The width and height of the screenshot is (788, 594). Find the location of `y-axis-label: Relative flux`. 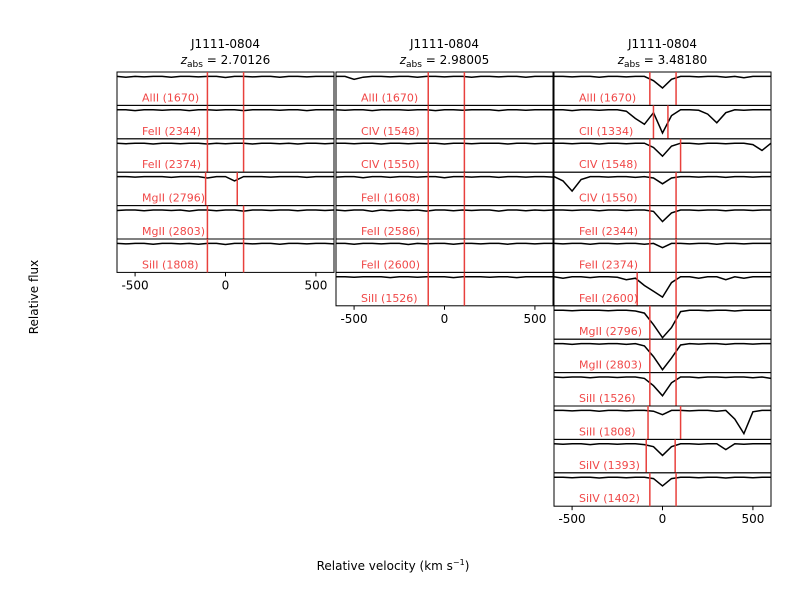

y-axis-label: Relative flux is located at coordinates (34, 297).